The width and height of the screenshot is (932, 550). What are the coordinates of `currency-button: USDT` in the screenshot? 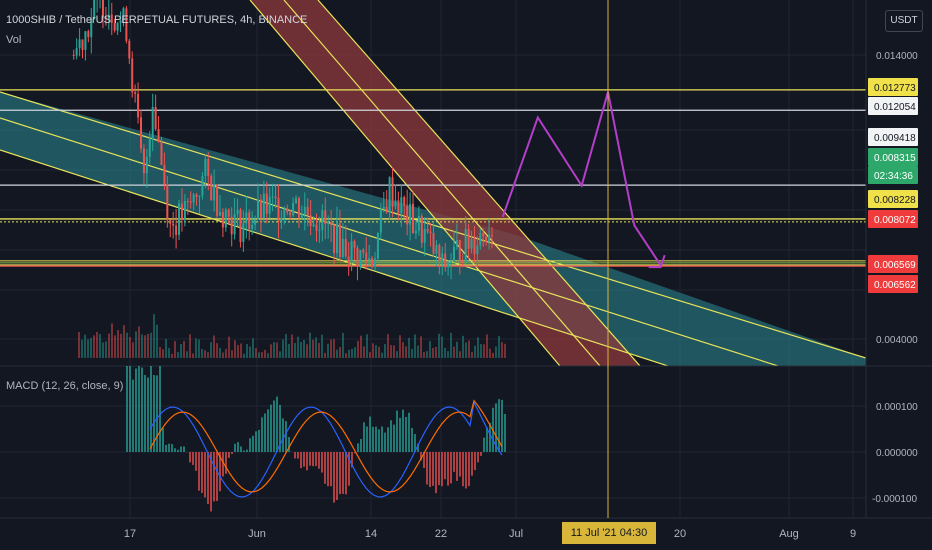 It's located at (904, 21).